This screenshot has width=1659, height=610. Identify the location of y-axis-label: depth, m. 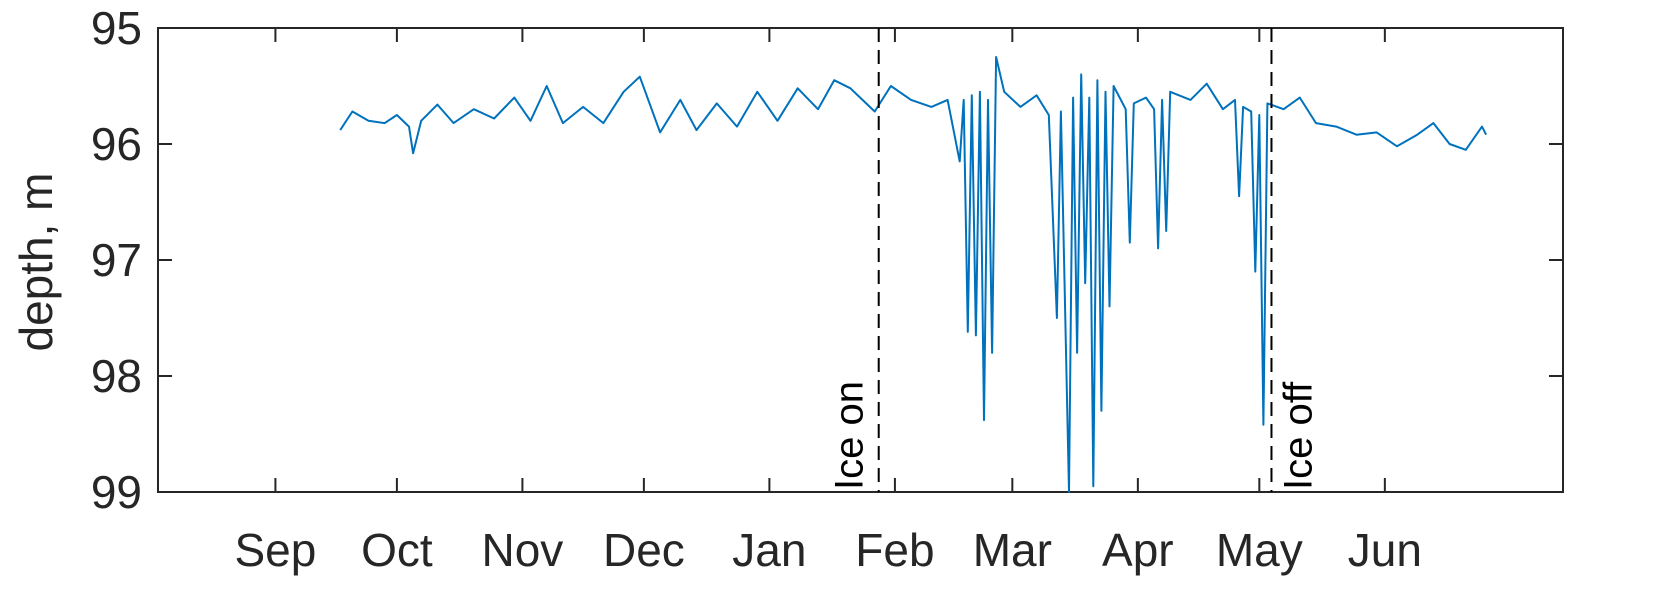
(36, 262).